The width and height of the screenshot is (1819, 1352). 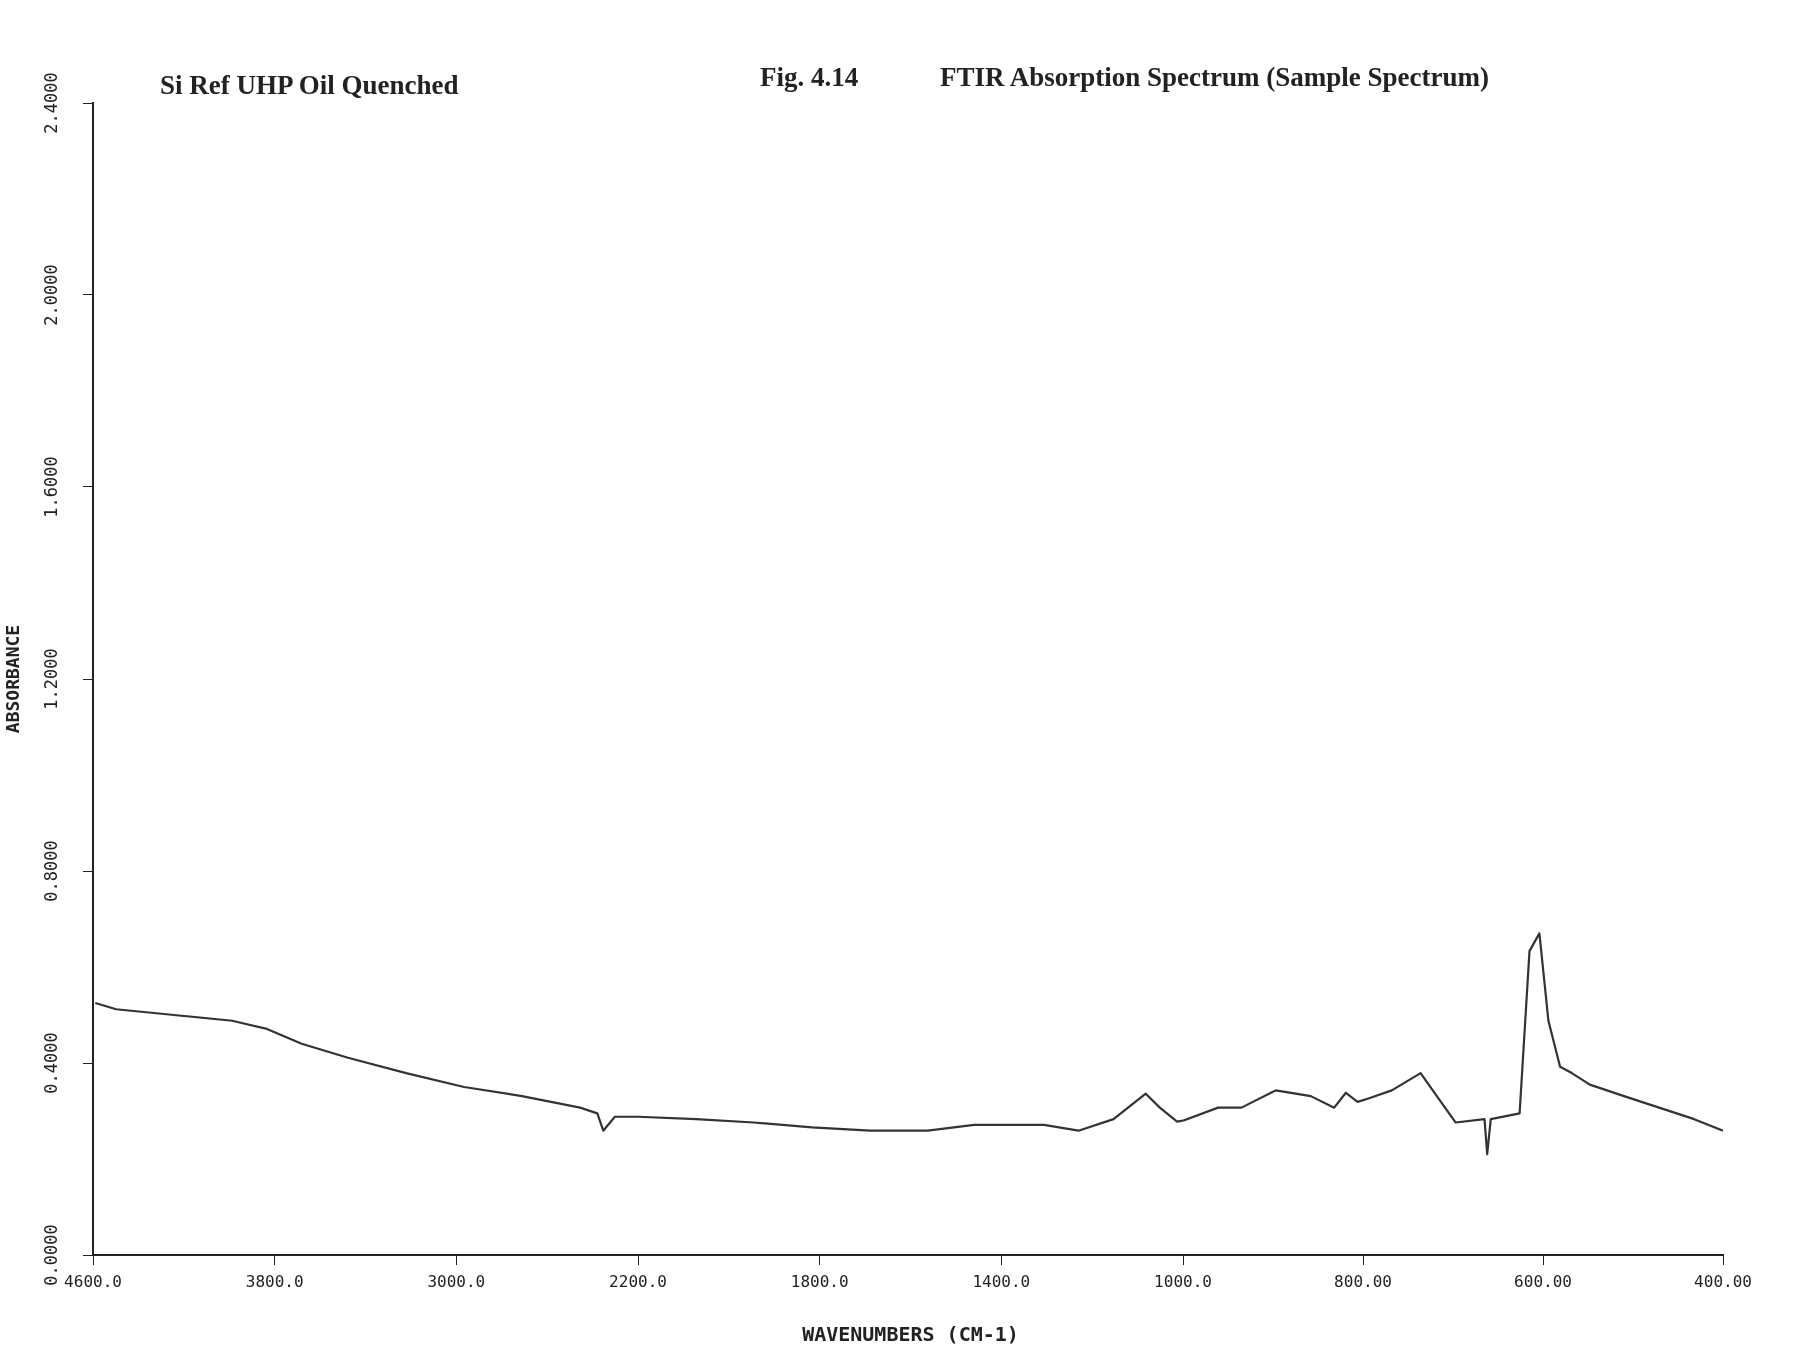 I want to click on y-tick-label: 0.4000, so click(x=51, y=1063).